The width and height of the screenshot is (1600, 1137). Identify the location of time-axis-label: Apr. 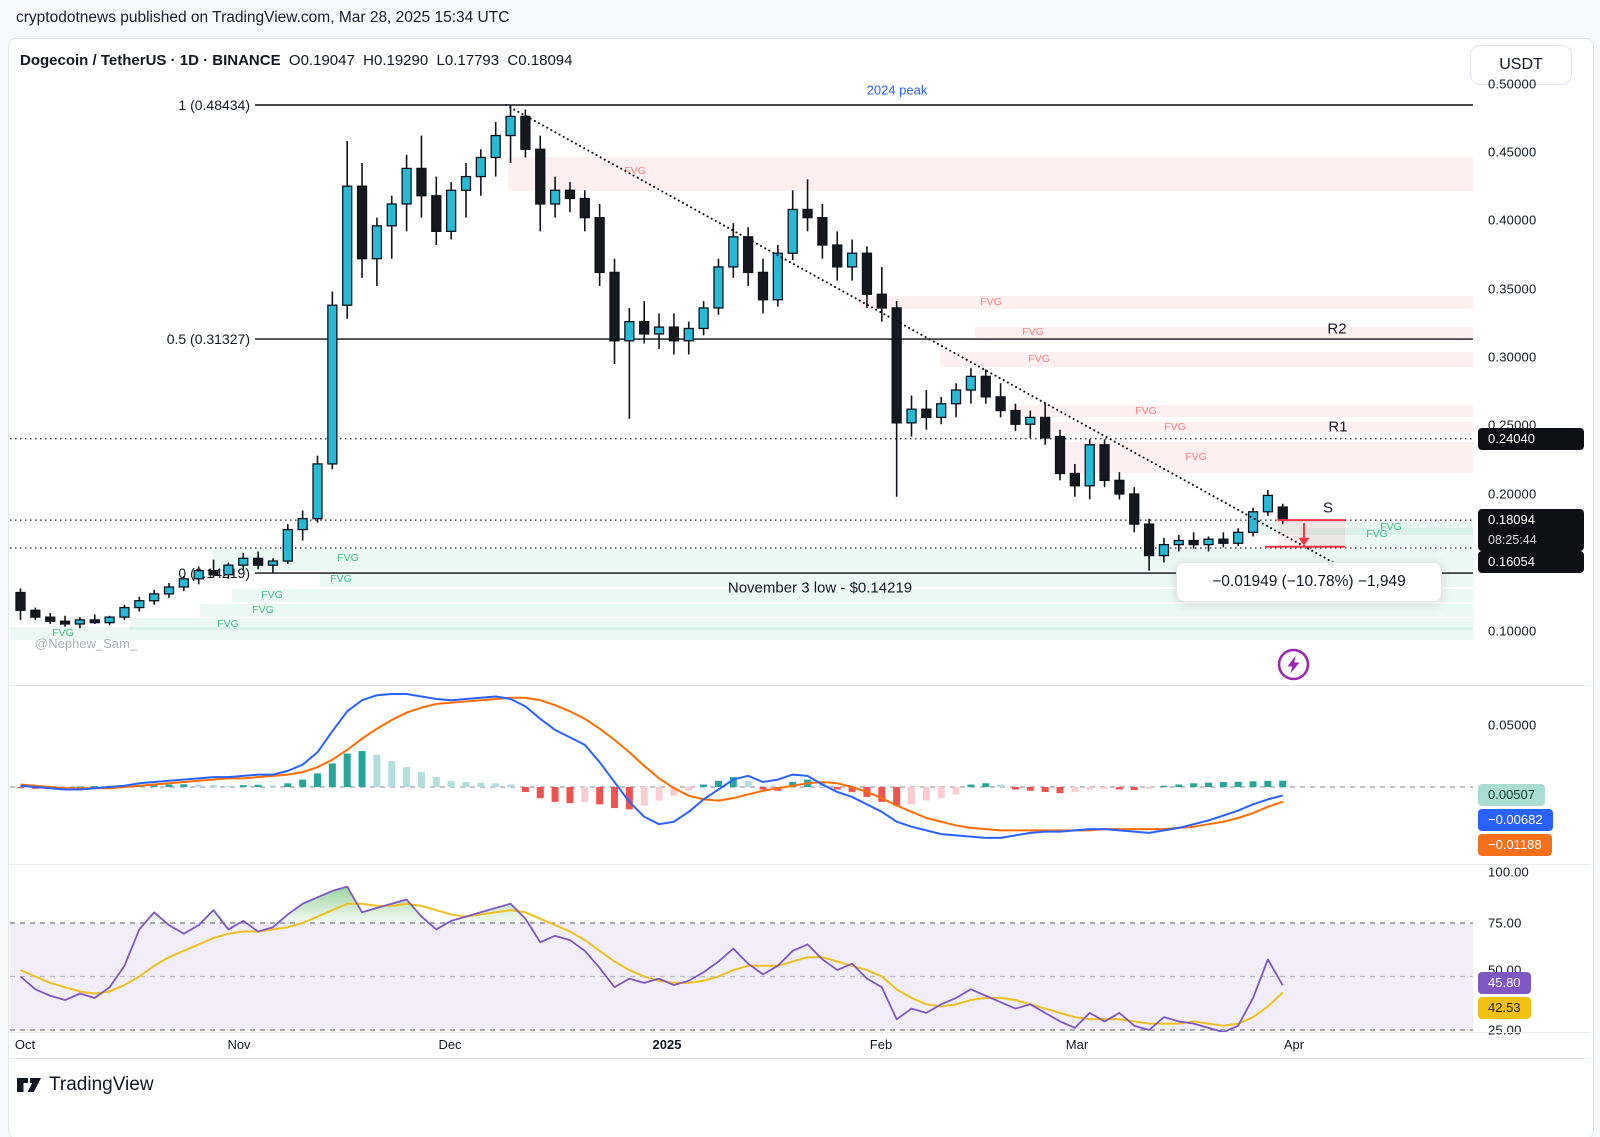
(1294, 1044).